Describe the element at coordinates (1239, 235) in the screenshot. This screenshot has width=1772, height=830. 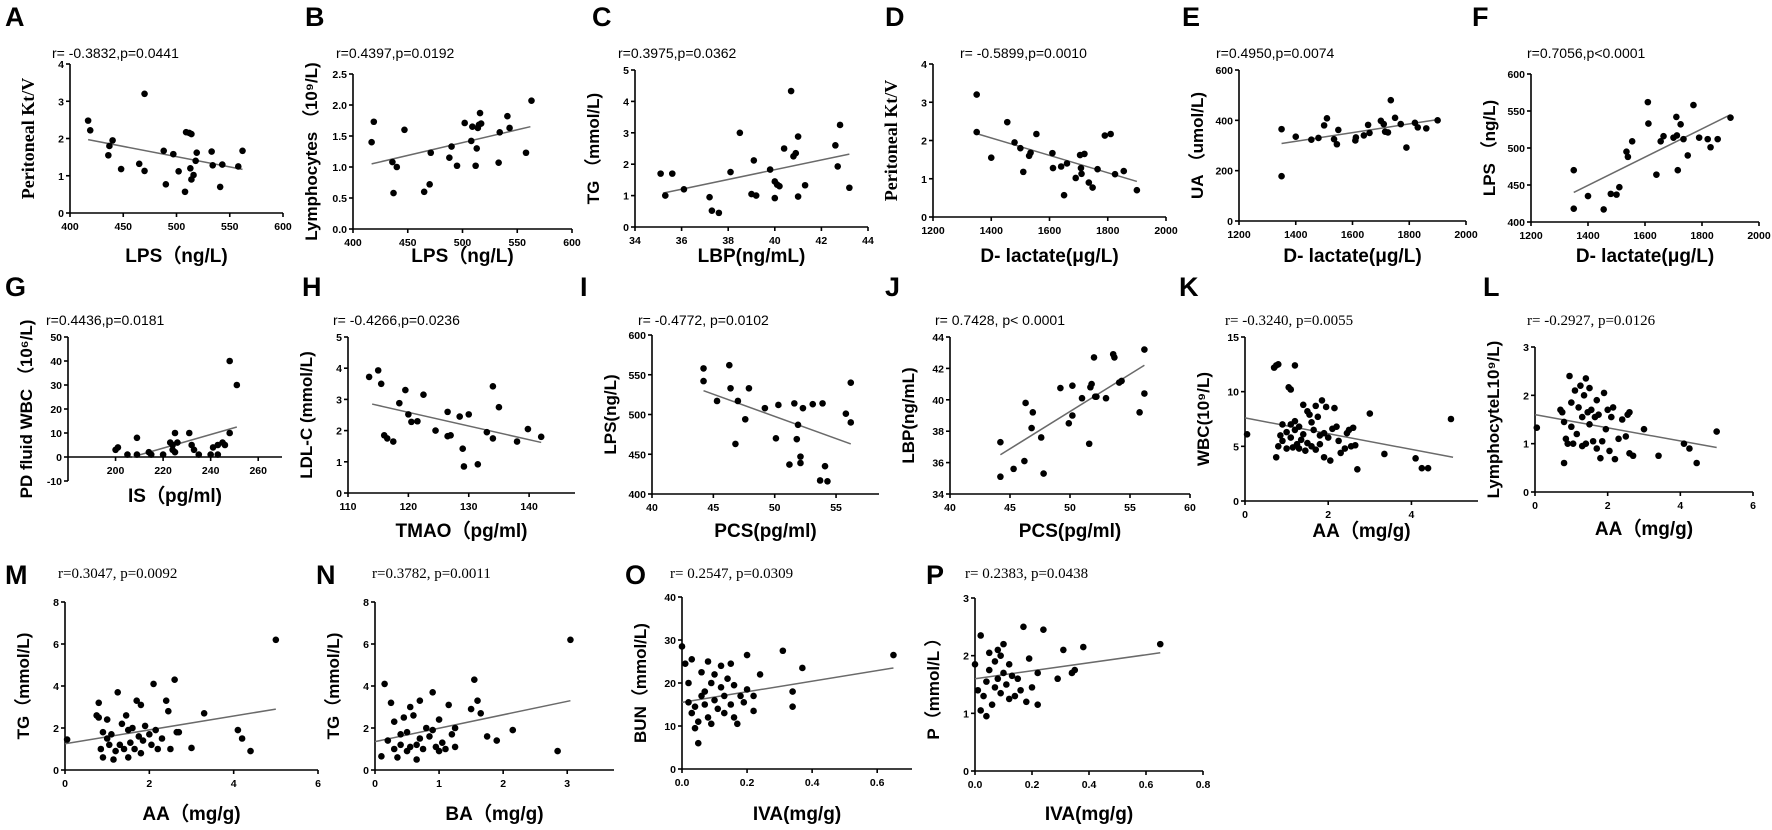
I see `x-tick-label: 1200` at that location.